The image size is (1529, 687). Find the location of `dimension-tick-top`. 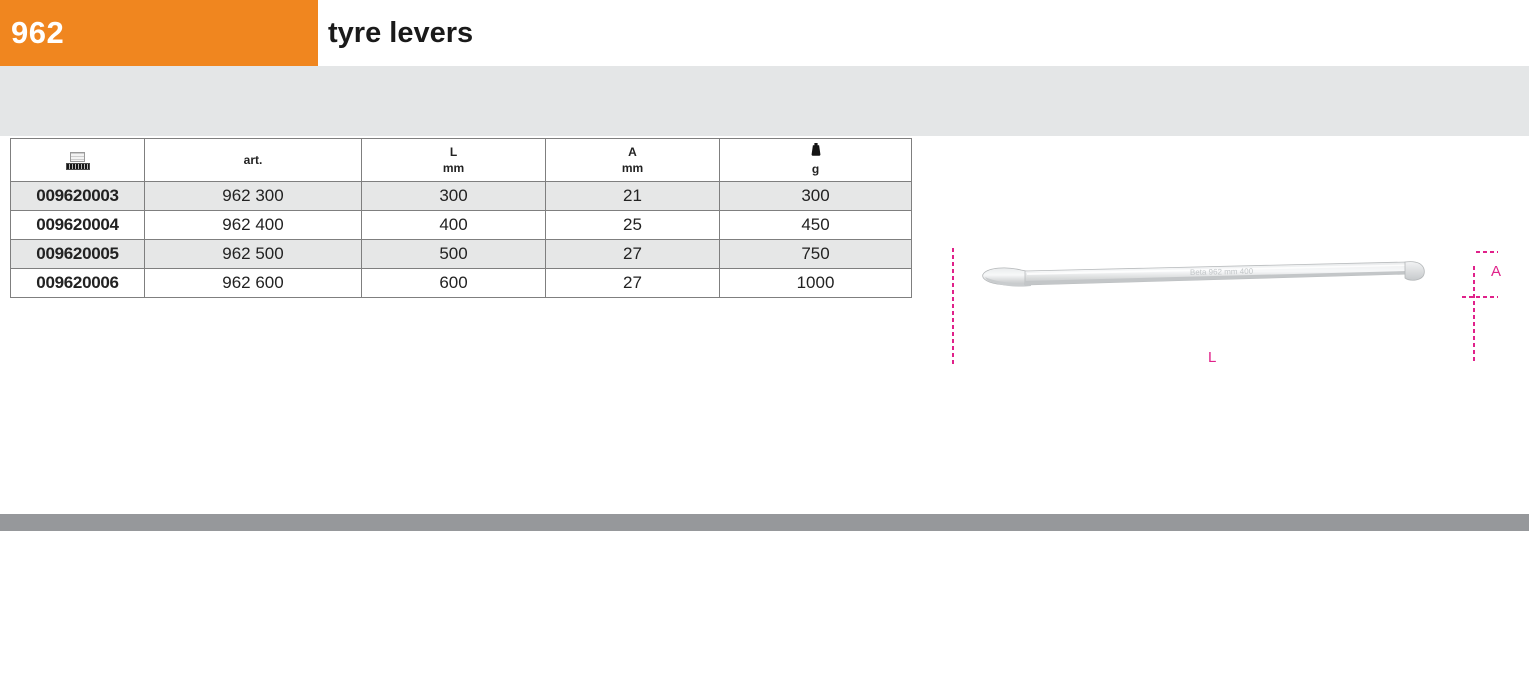

dimension-tick-top is located at coordinates (1487, 252).